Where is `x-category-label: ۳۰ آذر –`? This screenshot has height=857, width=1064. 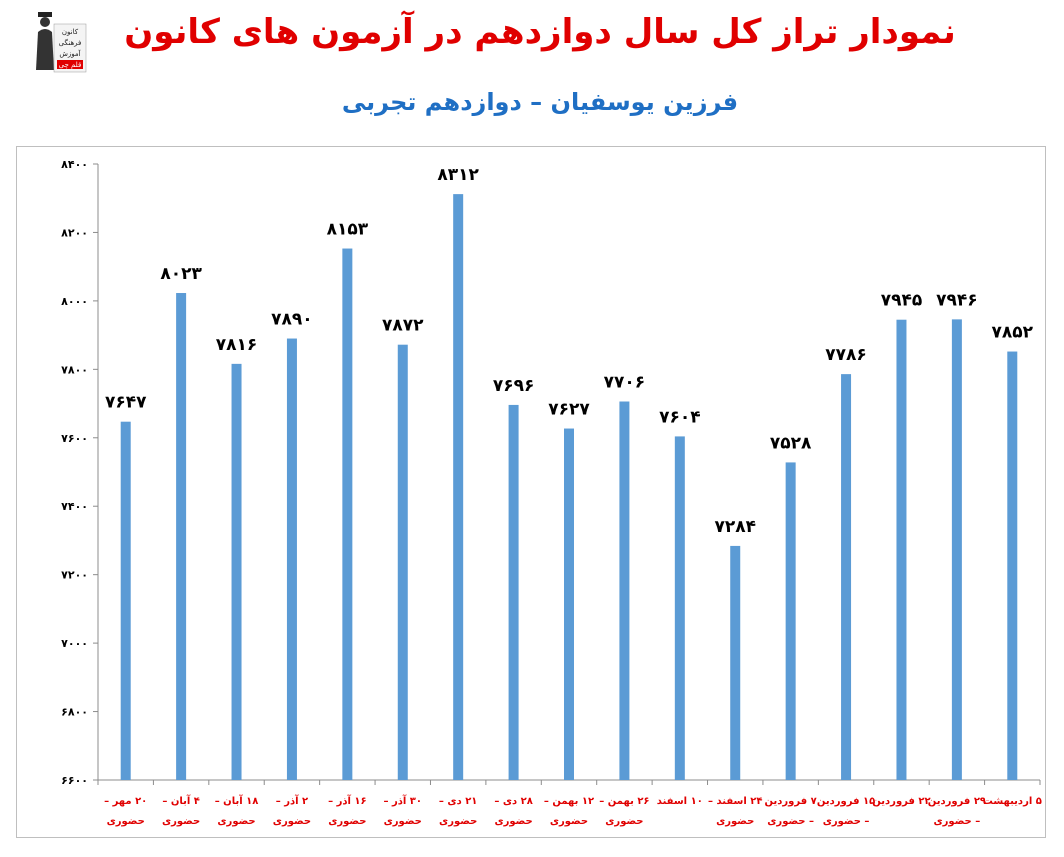 x-category-label: ۳۰ آذر – is located at coordinates (403, 800).